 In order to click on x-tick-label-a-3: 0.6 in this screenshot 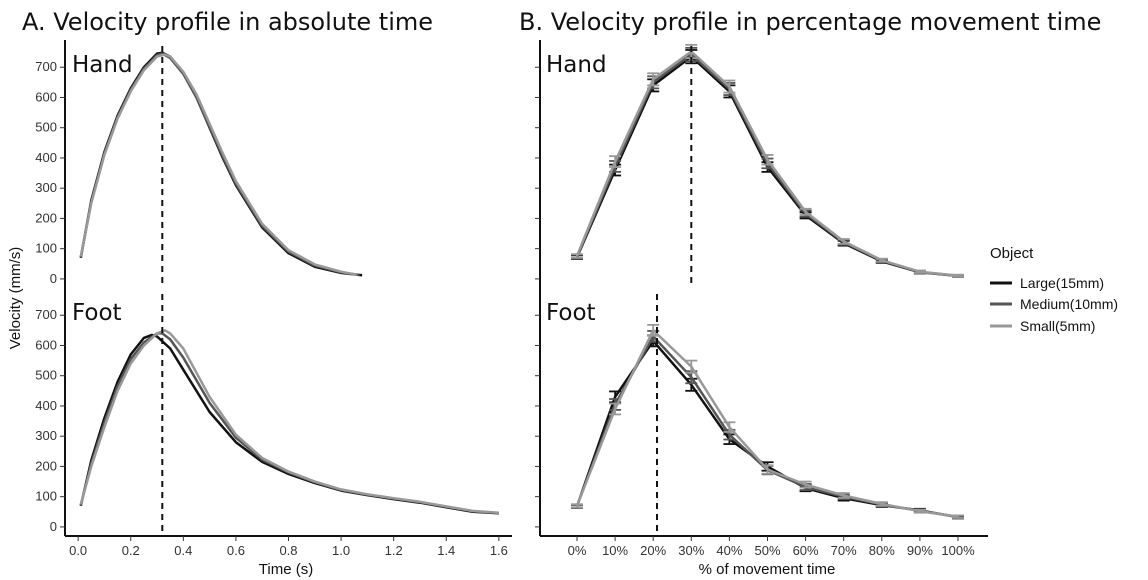, I will do `click(236, 550)`.